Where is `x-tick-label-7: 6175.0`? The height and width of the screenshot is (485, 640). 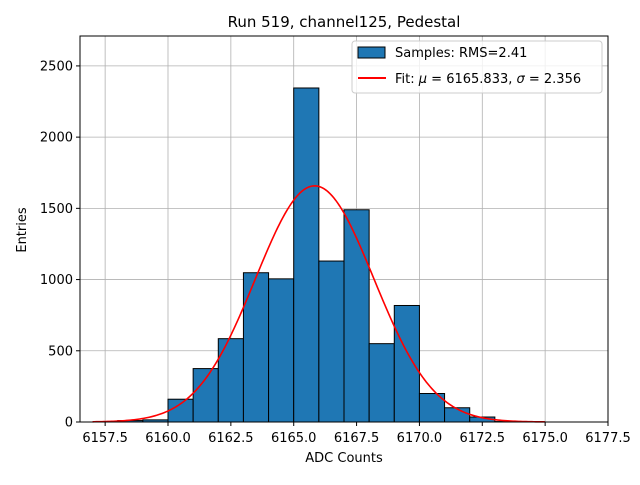
x-tick-label-7: 6175.0 is located at coordinates (545, 438).